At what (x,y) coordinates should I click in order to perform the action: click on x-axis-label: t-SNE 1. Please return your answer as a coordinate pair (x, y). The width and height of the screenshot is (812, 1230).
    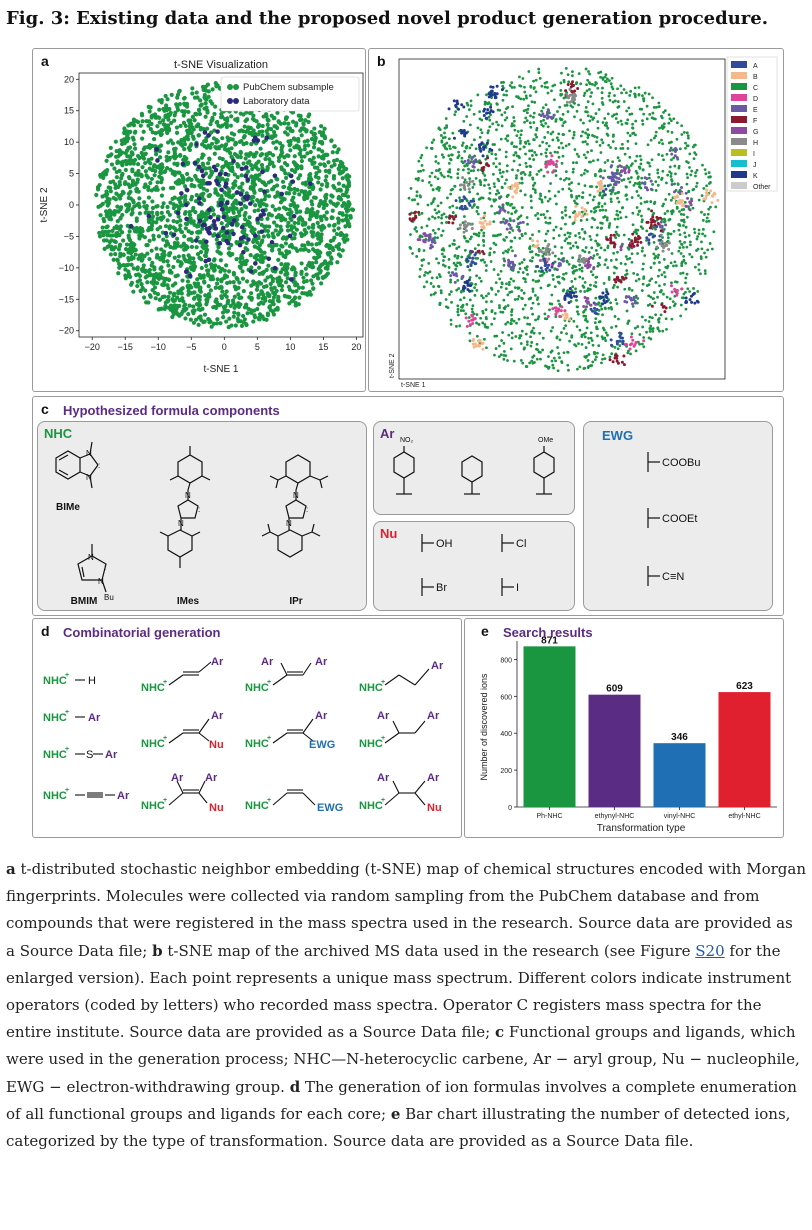
    Looking at the image, I should click on (220, 369).